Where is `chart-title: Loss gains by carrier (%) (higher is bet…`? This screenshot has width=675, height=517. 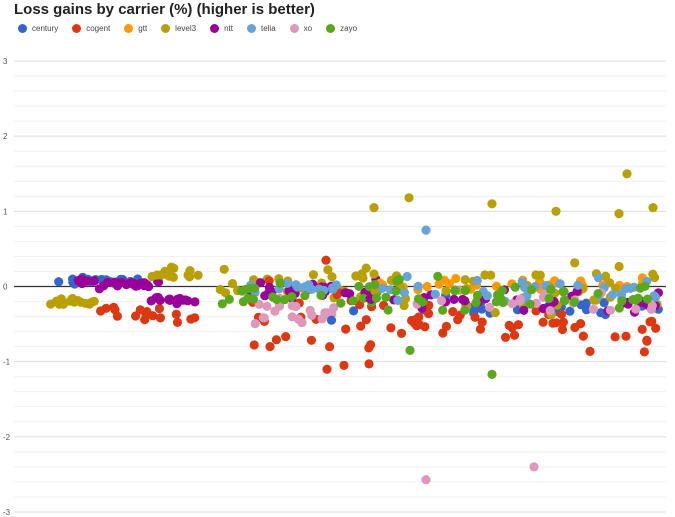
chart-title: Loss gains by carrier (%) (higher is bet… is located at coordinates (164, 9).